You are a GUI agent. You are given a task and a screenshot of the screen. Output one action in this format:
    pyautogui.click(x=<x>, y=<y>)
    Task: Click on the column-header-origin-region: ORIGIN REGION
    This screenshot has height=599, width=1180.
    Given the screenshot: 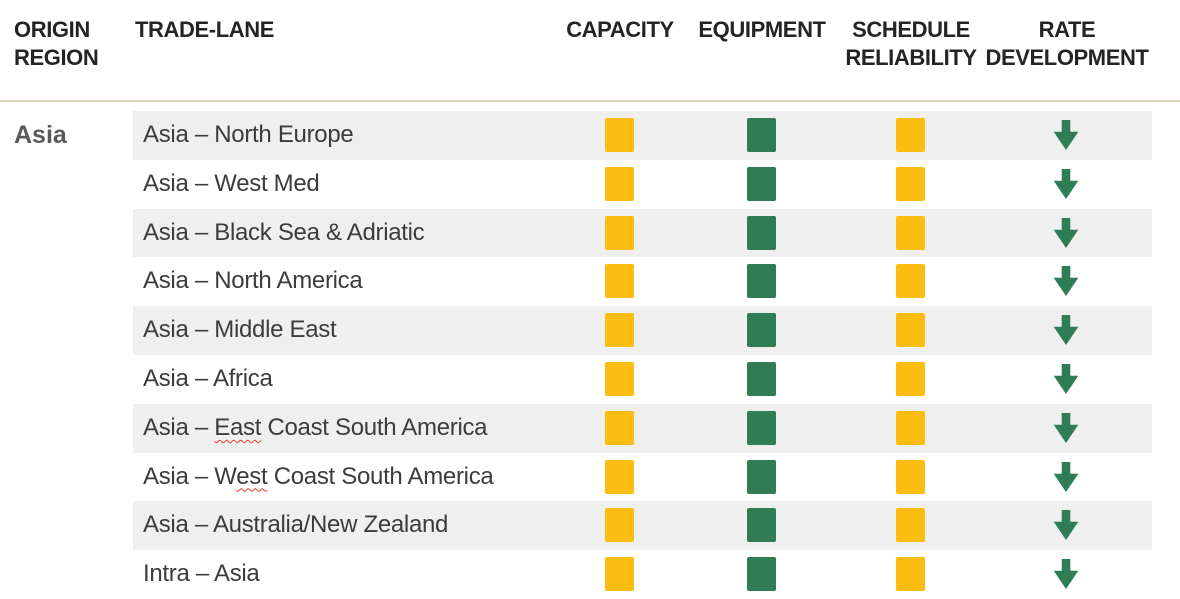 What is the action you would take?
    pyautogui.click(x=56, y=43)
    